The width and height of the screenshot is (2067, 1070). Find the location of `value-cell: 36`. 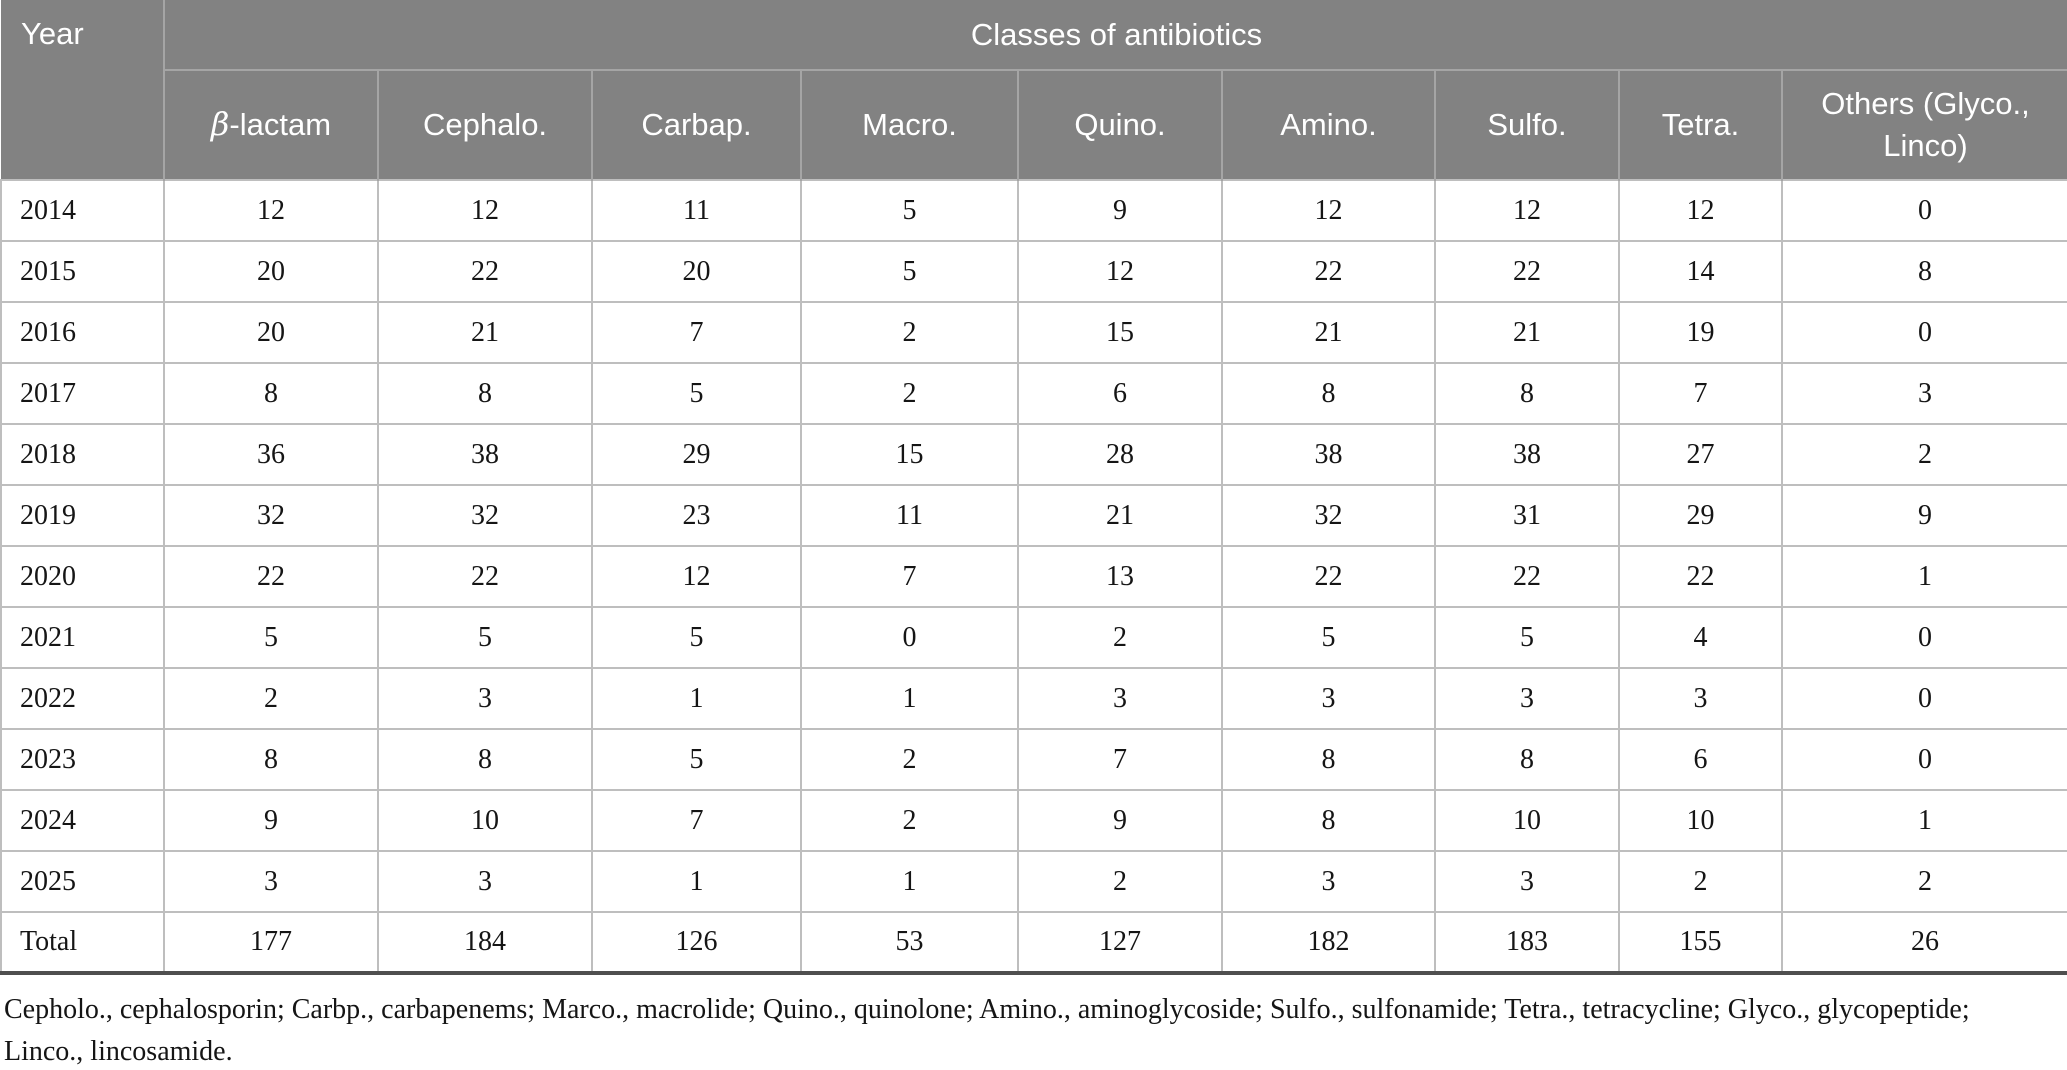

value-cell: 36 is located at coordinates (271, 454).